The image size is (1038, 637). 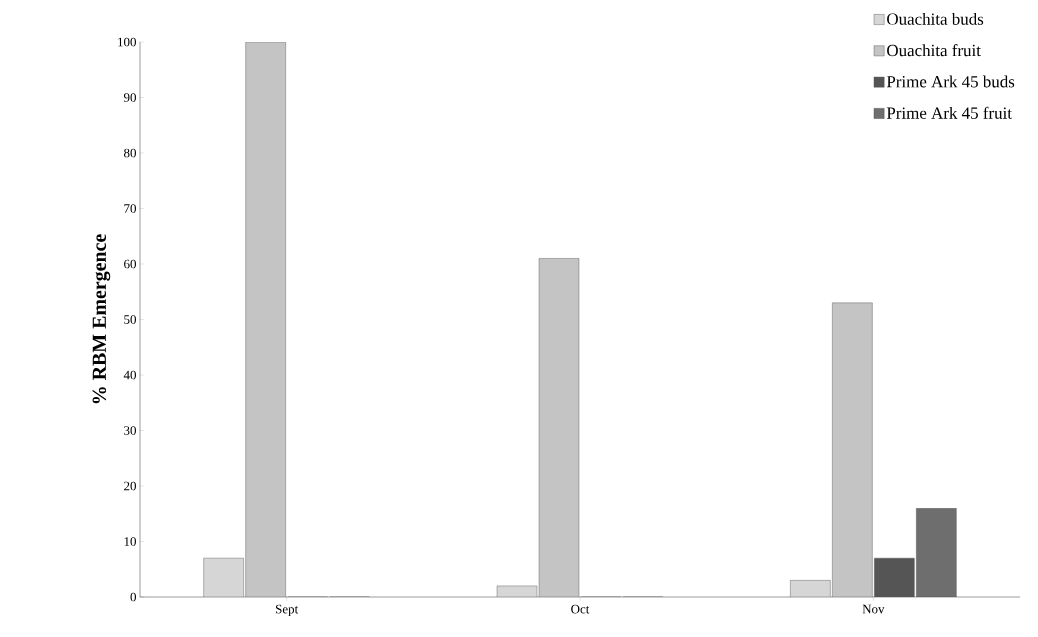 I want to click on legend-label: Ouachita fruit, so click(x=934, y=50).